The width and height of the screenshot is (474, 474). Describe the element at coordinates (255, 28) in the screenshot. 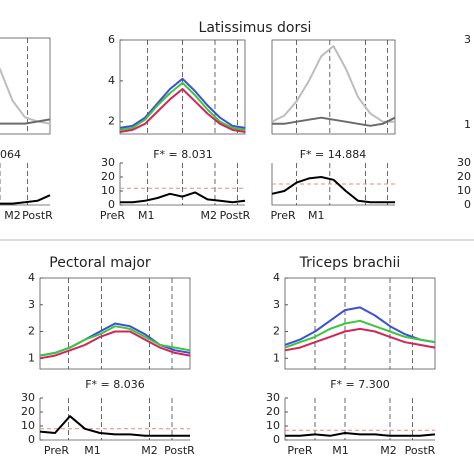

I see `panel-title: Latissimus dorsi` at that location.